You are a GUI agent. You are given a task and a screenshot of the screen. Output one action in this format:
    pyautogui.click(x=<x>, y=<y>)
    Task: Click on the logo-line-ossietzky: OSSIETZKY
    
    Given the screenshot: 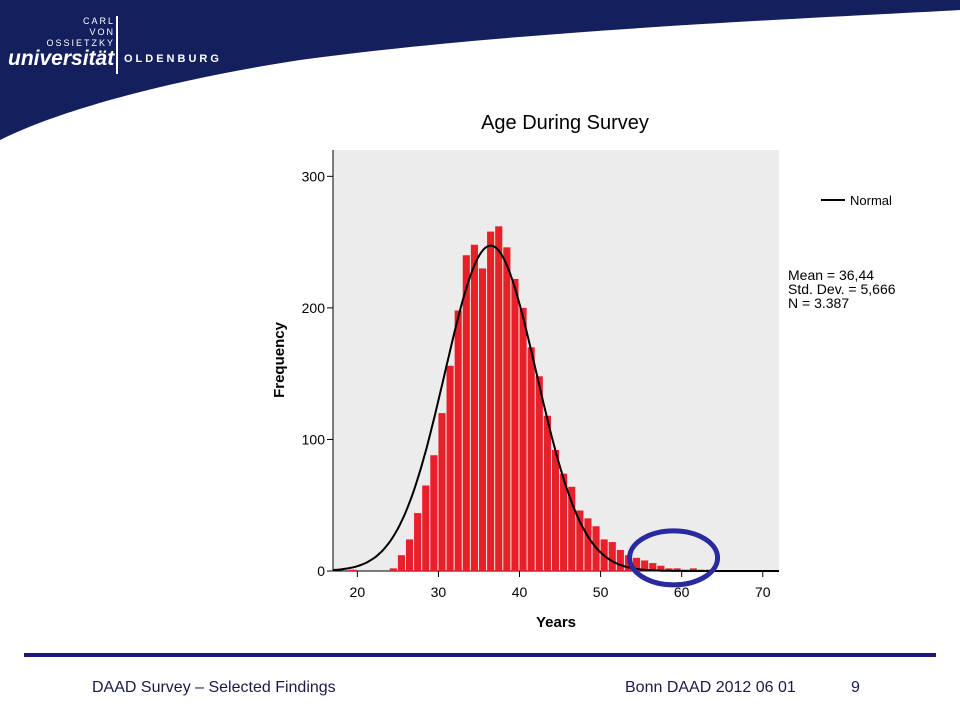 What is the action you would take?
    pyautogui.click(x=80, y=43)
    